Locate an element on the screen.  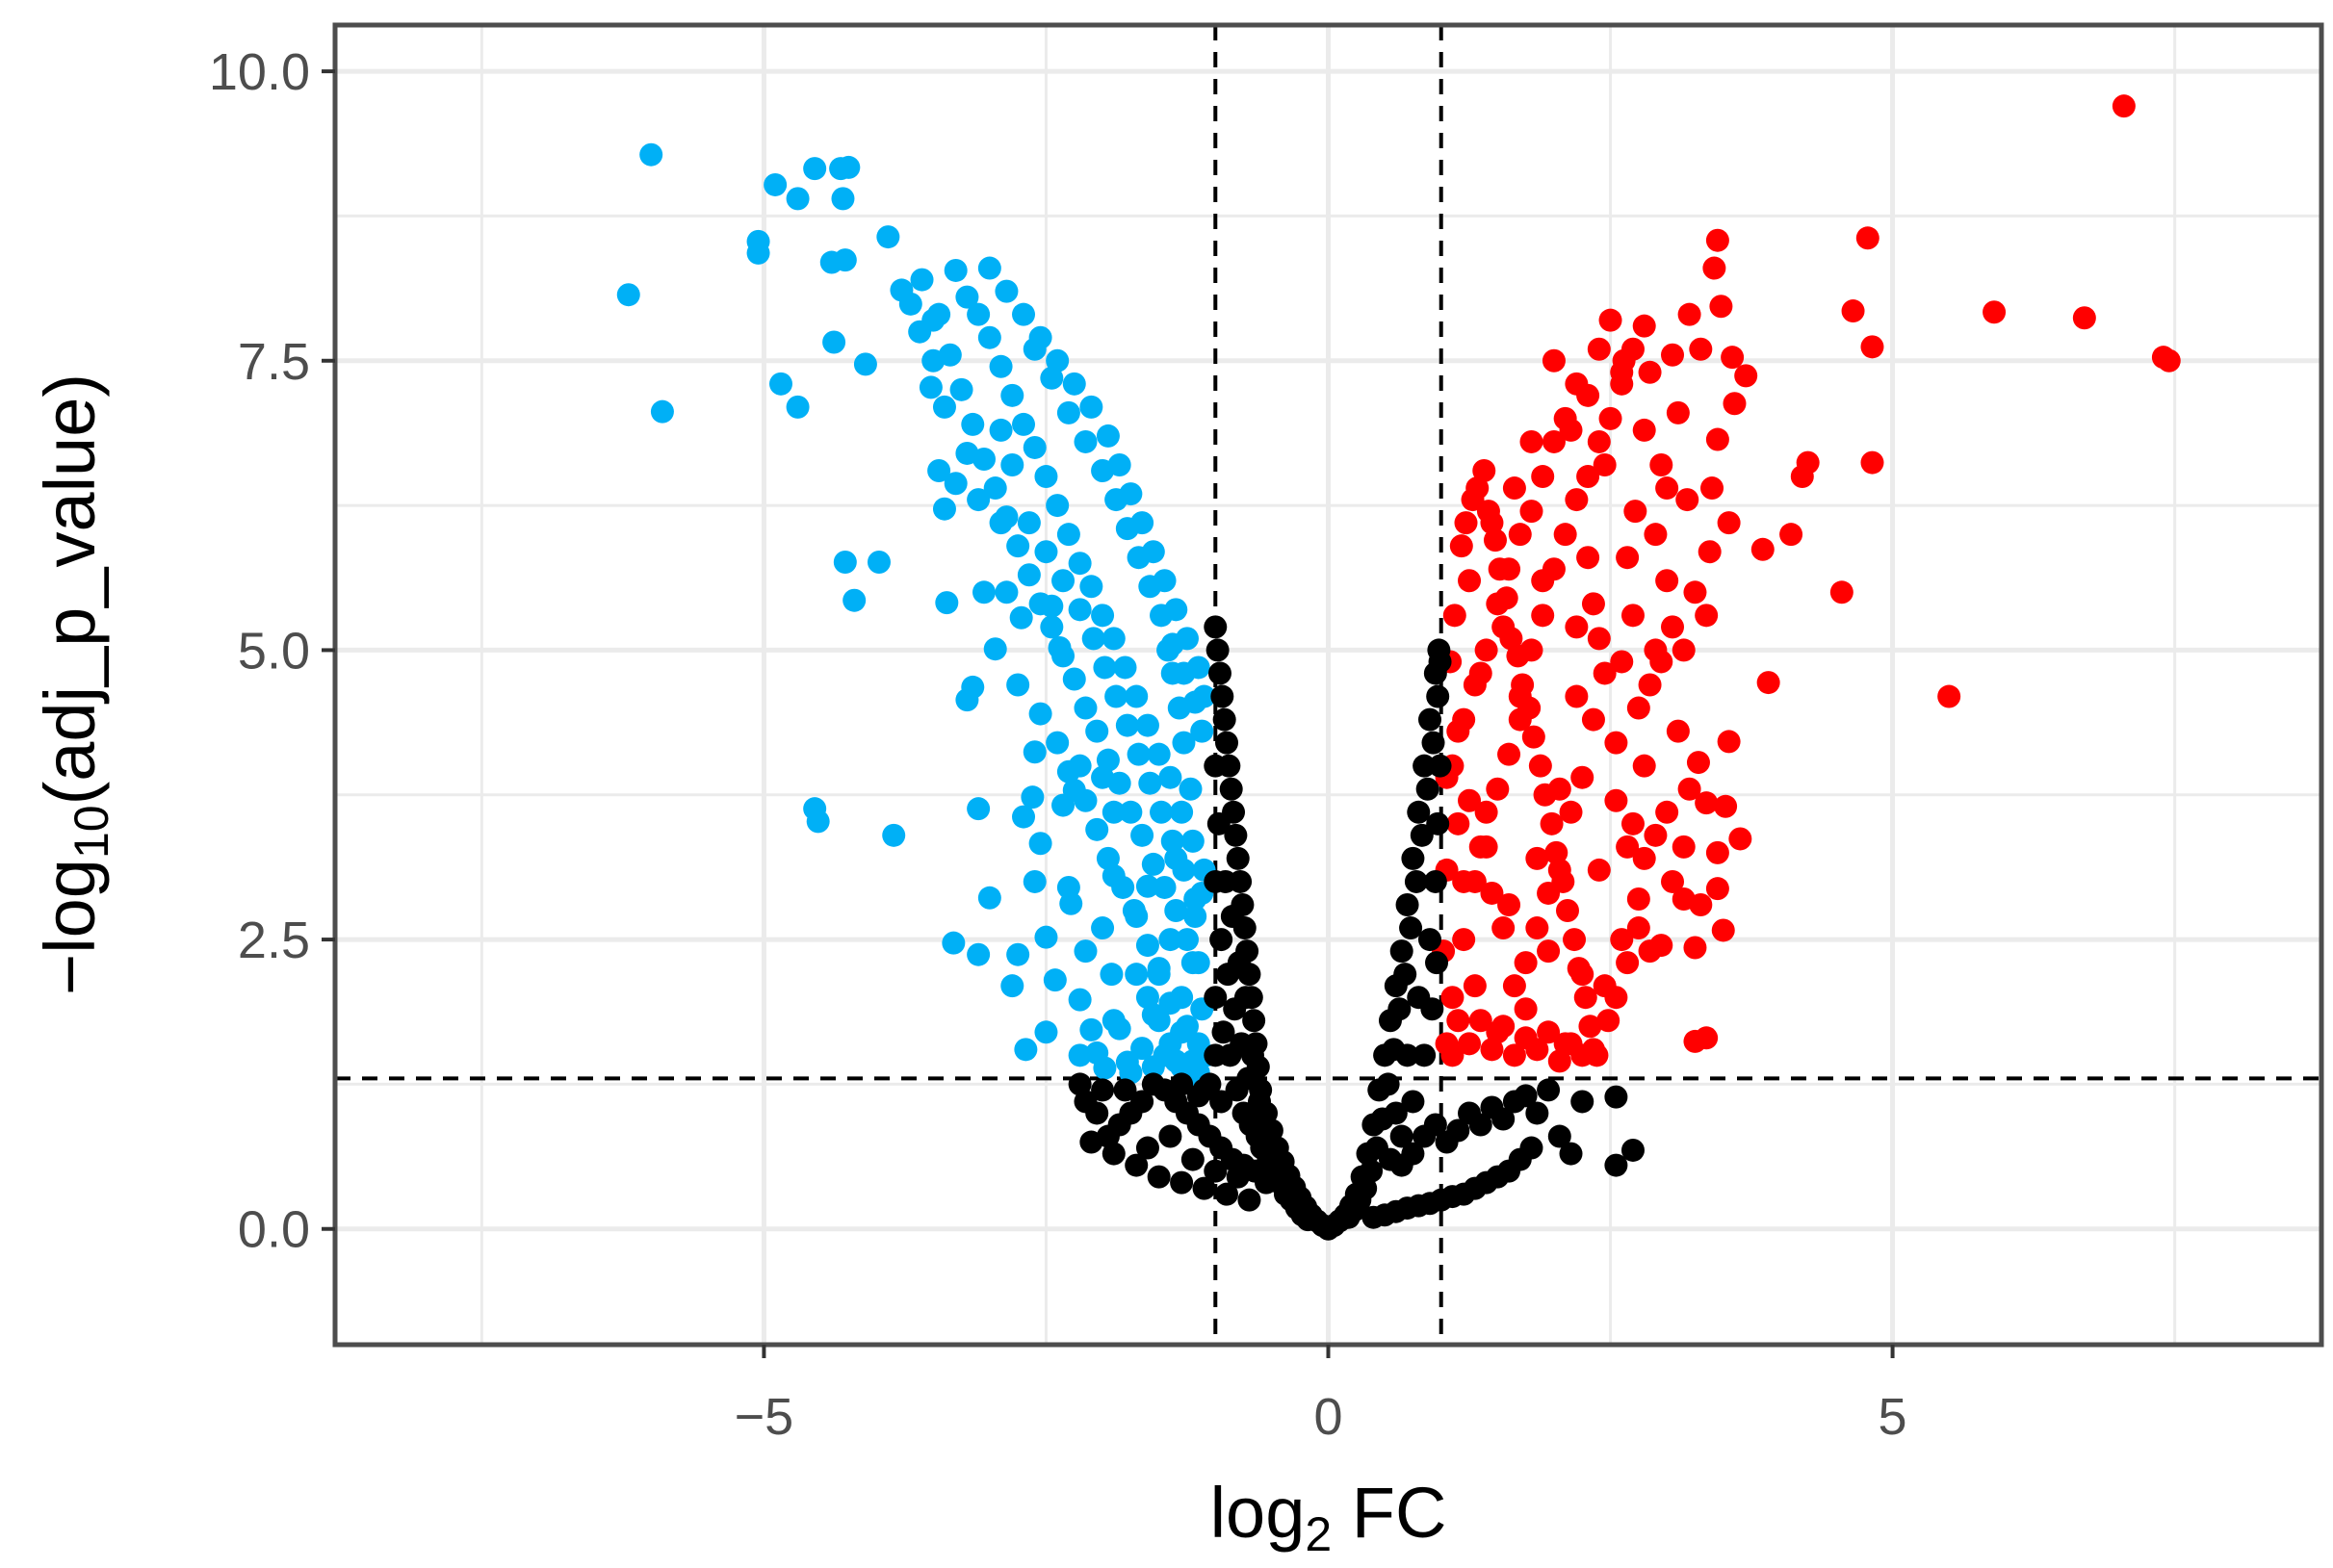
y-tick-label: 0.0 is located at coordinates (274, 1230).